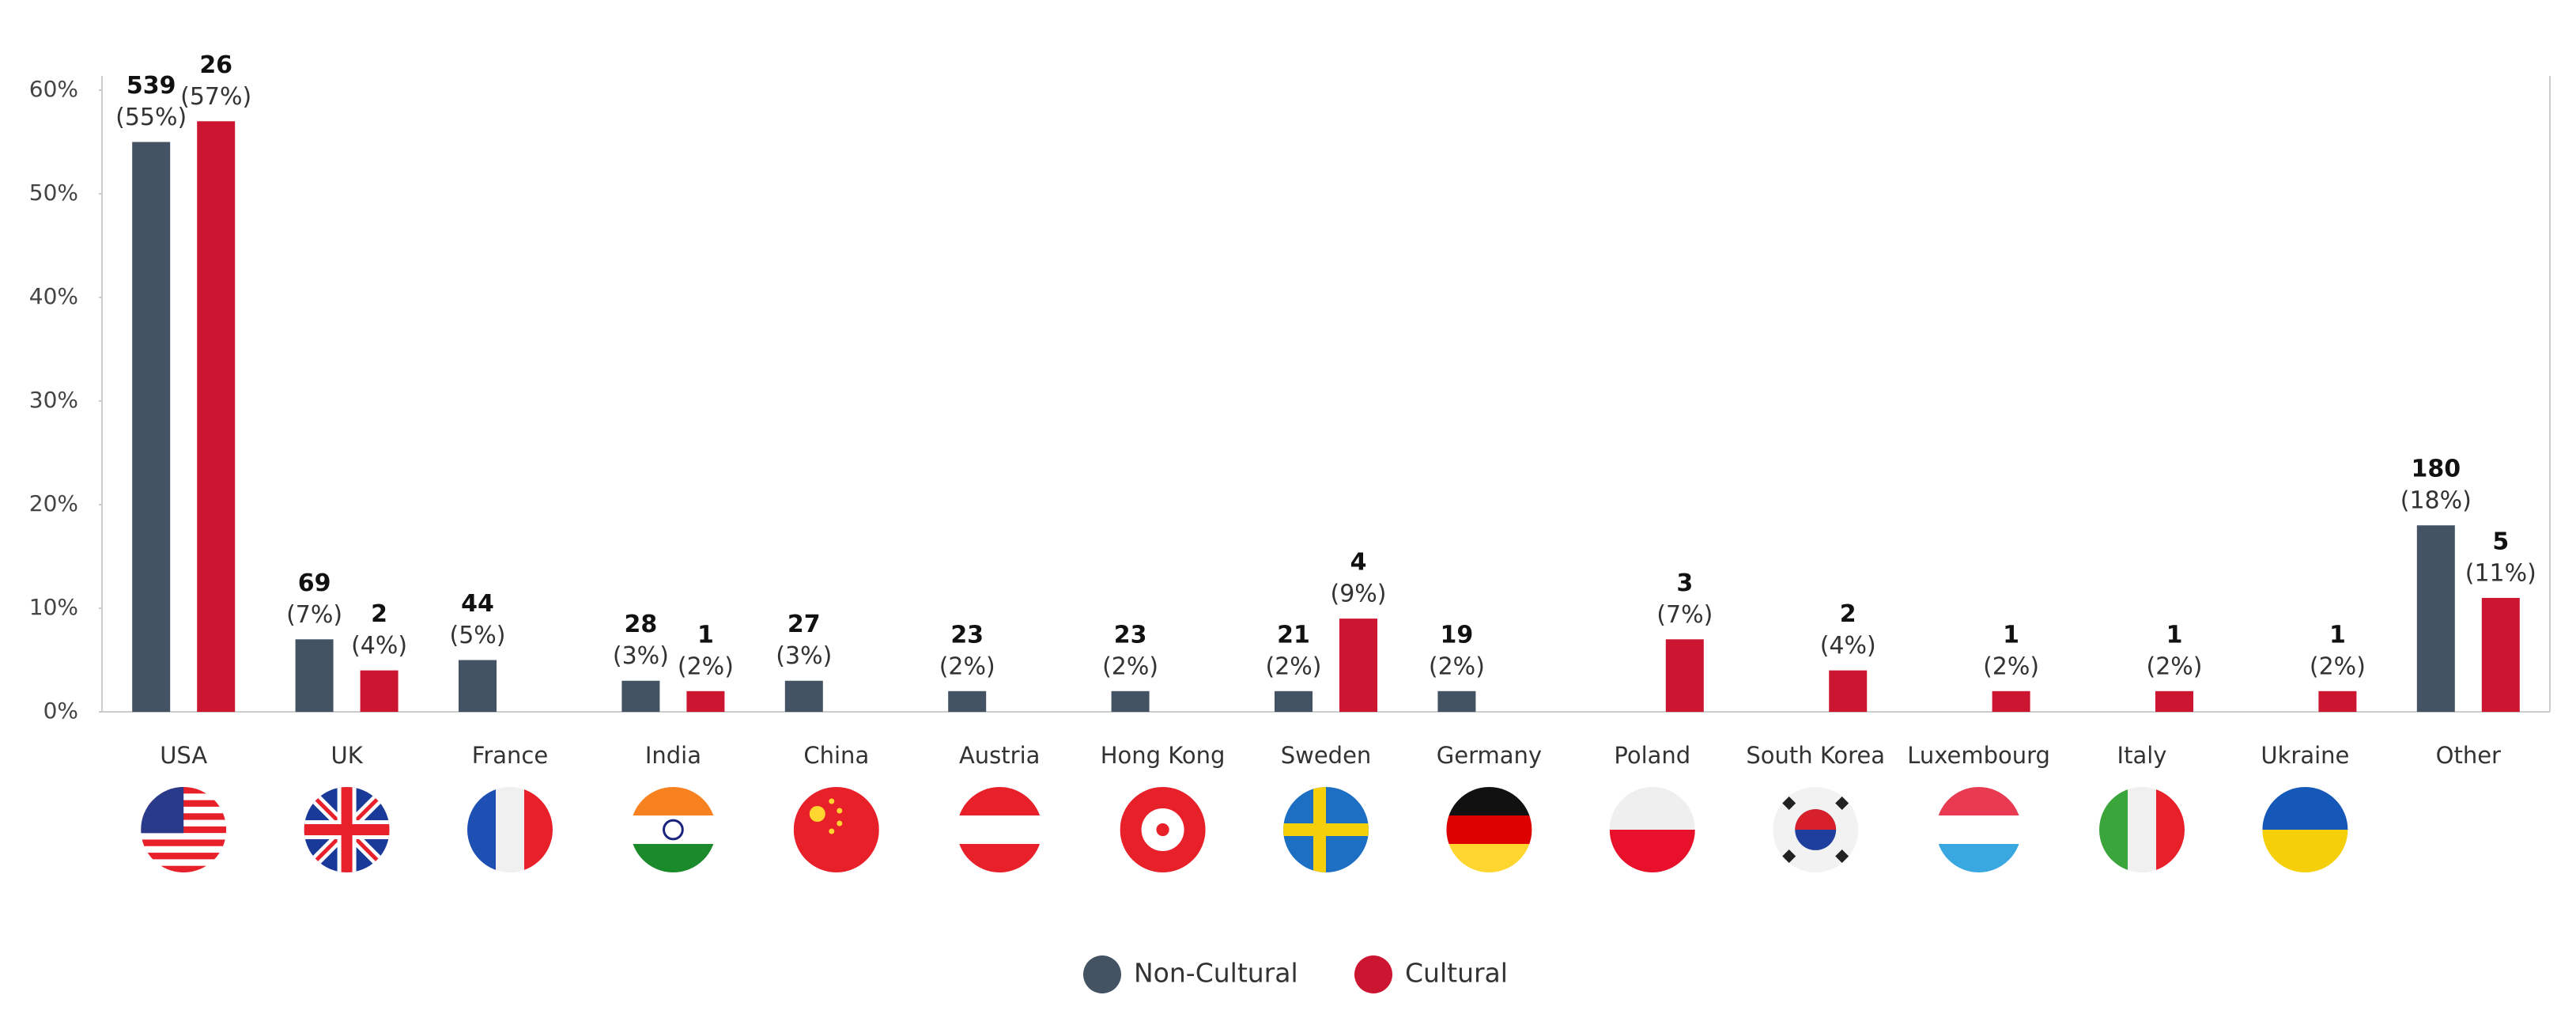  What do you see at coordinates (1216, 973) in the screenshot?
I see `legend-label: Non-Cultural` at bounding box center [1216, 973].